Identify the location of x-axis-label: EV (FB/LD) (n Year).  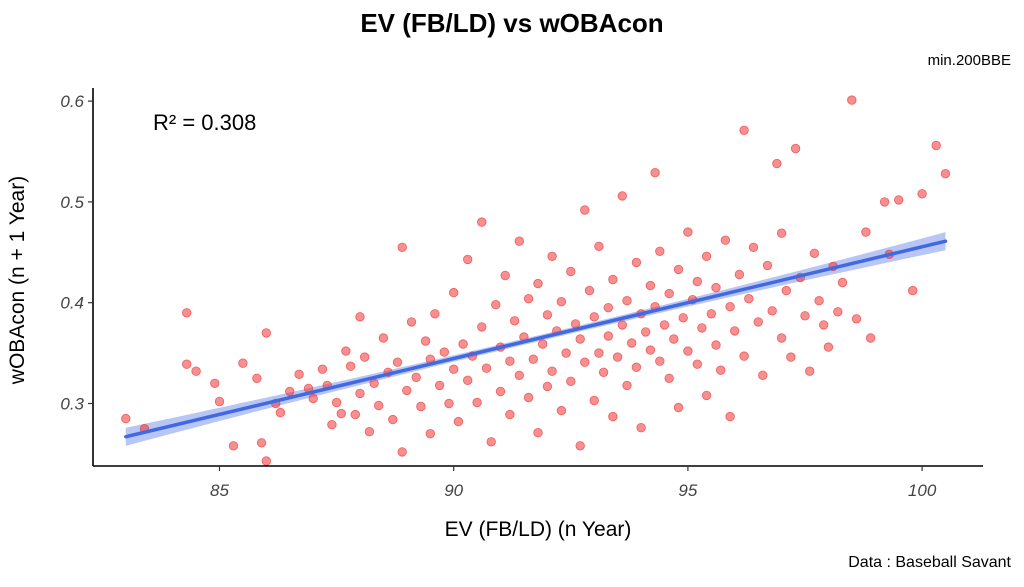
(538, 529).